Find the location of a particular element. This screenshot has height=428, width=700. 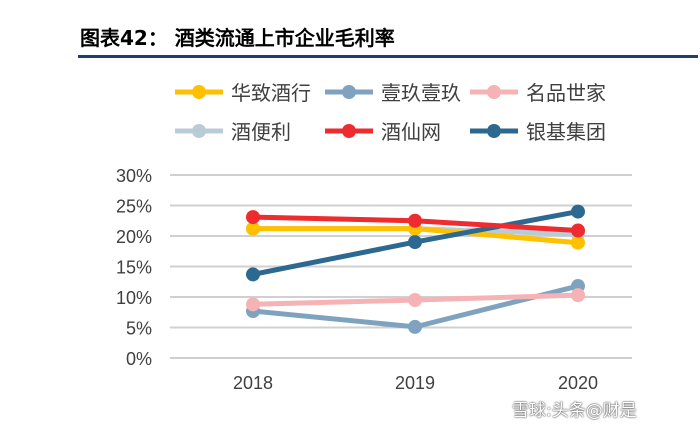

y-tick-label: 0% is located at coordinates (139, 359).